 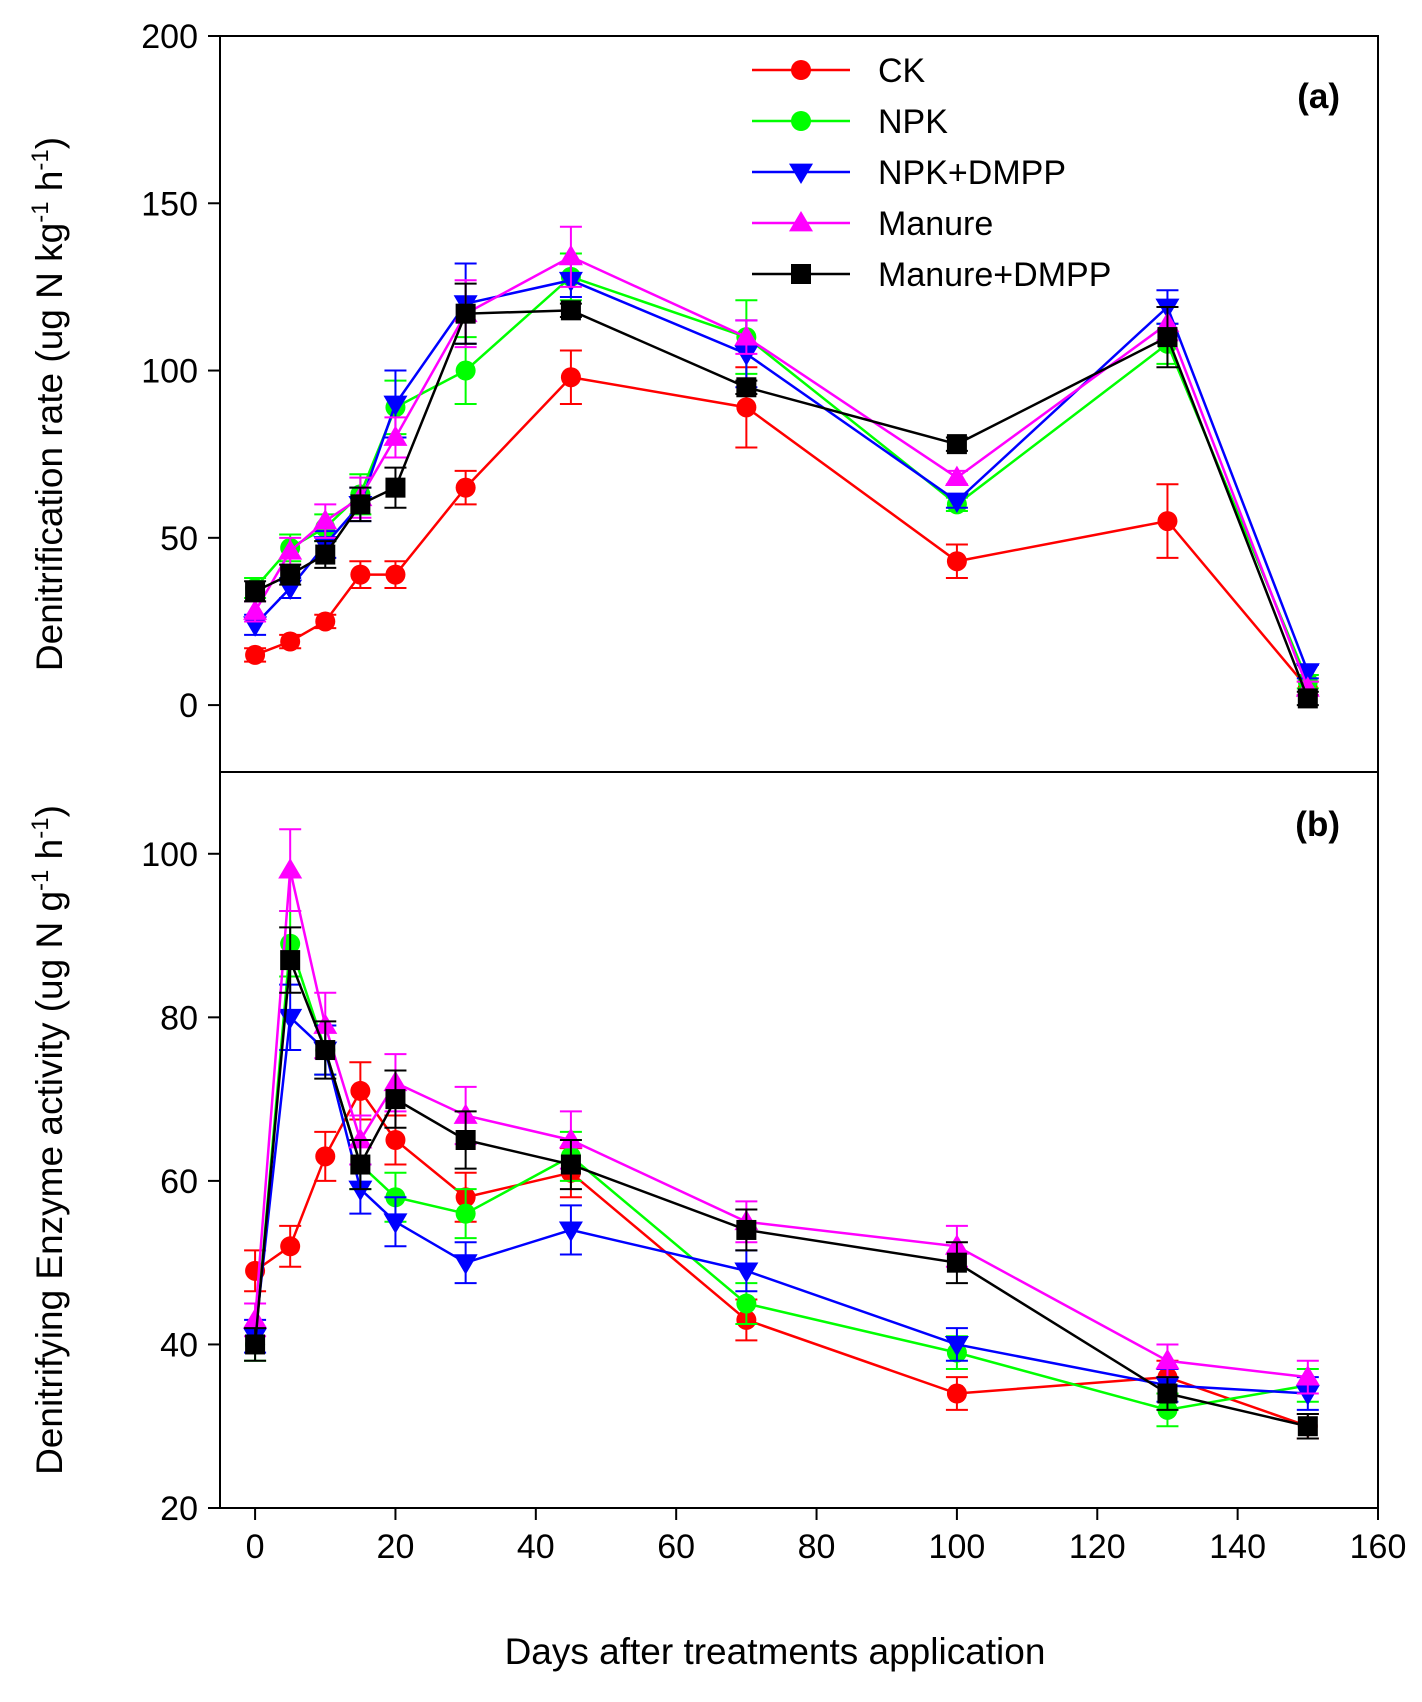 What do you see at coordinates (909, 173) in the screenshot?
I see `legend-item: NPK+DMPP` at bounding box center [909, 173].